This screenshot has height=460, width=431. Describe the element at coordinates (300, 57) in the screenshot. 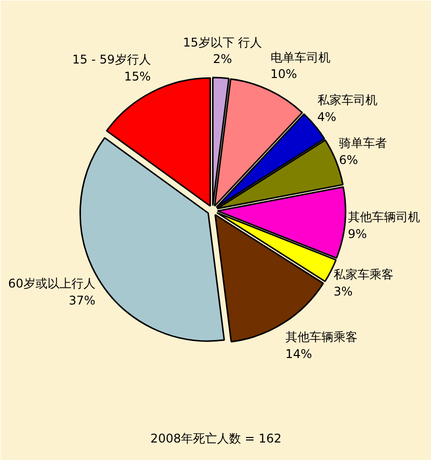

I see `slice-label: 电单车司机` at that location.